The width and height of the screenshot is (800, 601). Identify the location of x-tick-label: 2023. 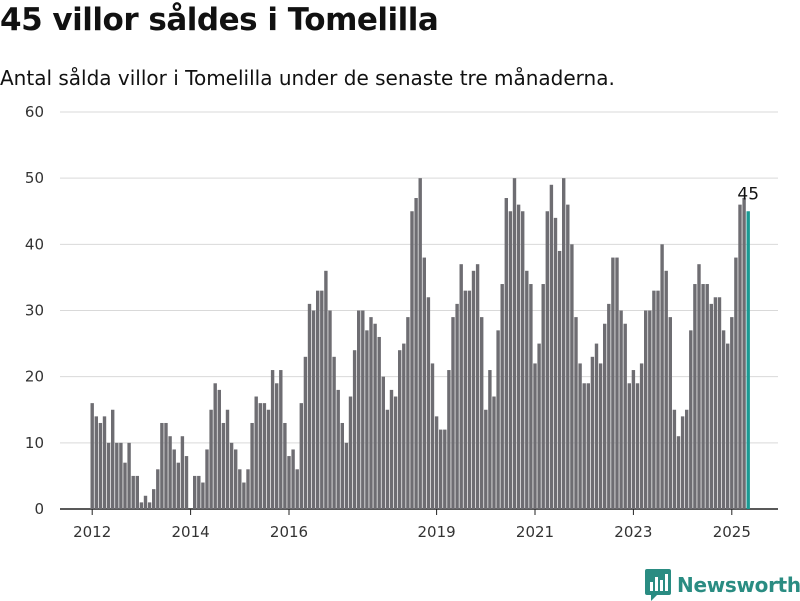
(633, 532).